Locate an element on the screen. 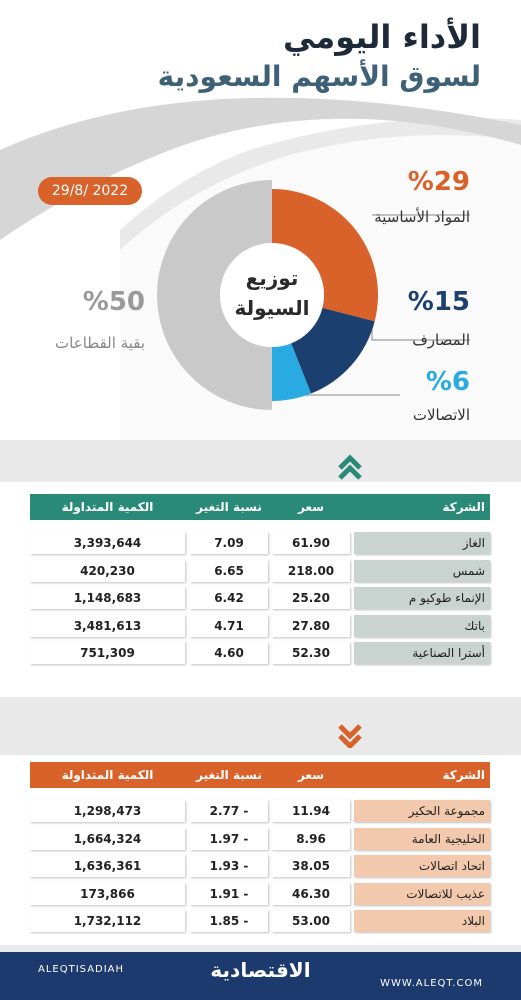 Image resolution: width=521 pixels, height=1000 pixels. center-label: السيولة is located at coordinates (271, 308).